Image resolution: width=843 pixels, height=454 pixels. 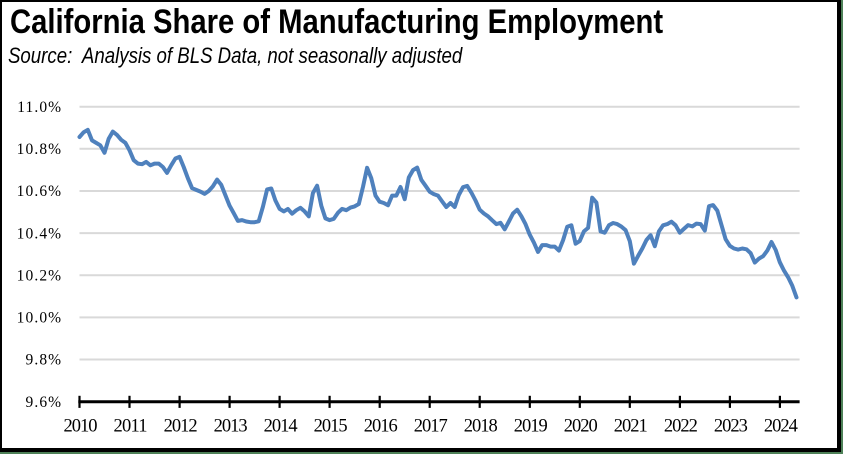 I want to click on svg-text: 2020, so click(x=581, y=427).